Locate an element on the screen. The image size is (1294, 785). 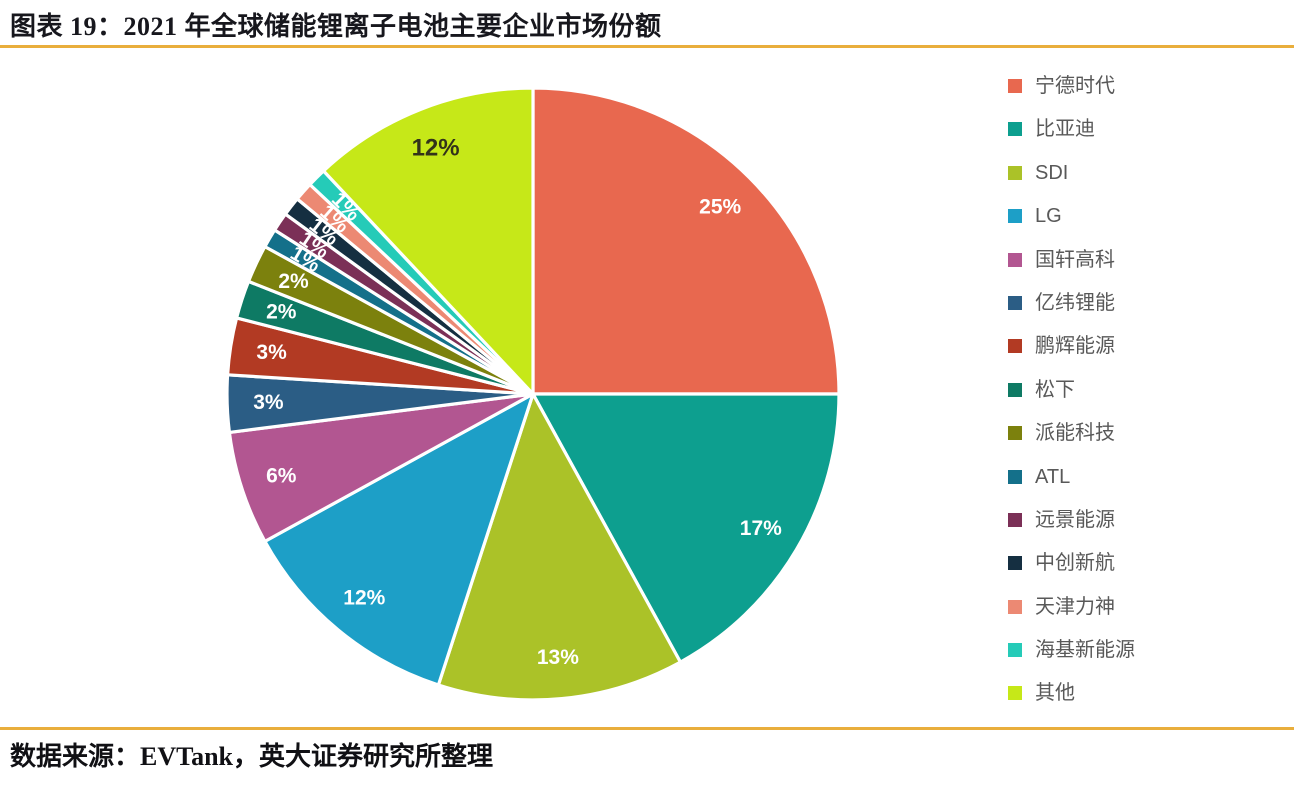
legend-label: 远景能源 is located at coordinates (1075, 519).